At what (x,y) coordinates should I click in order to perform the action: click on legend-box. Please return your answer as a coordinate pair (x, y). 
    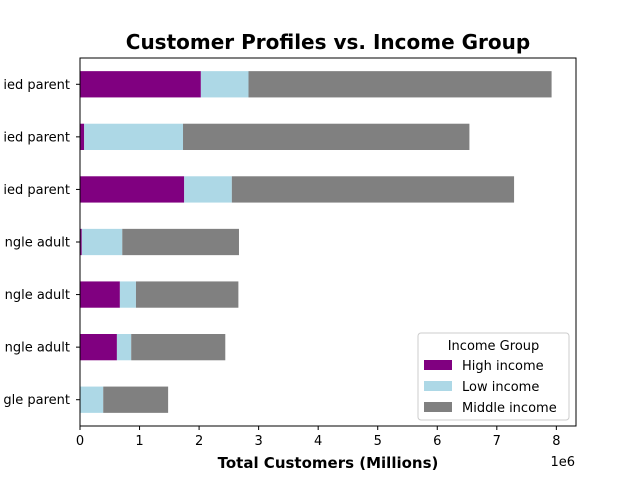
    Looking at the image, I should click on (493, 376).